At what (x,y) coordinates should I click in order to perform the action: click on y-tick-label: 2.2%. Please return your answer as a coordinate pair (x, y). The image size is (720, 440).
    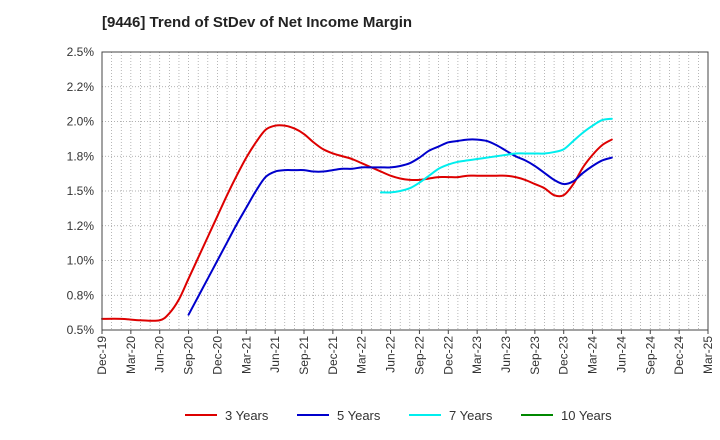
    Looking at the image, I should click on (81, 87).